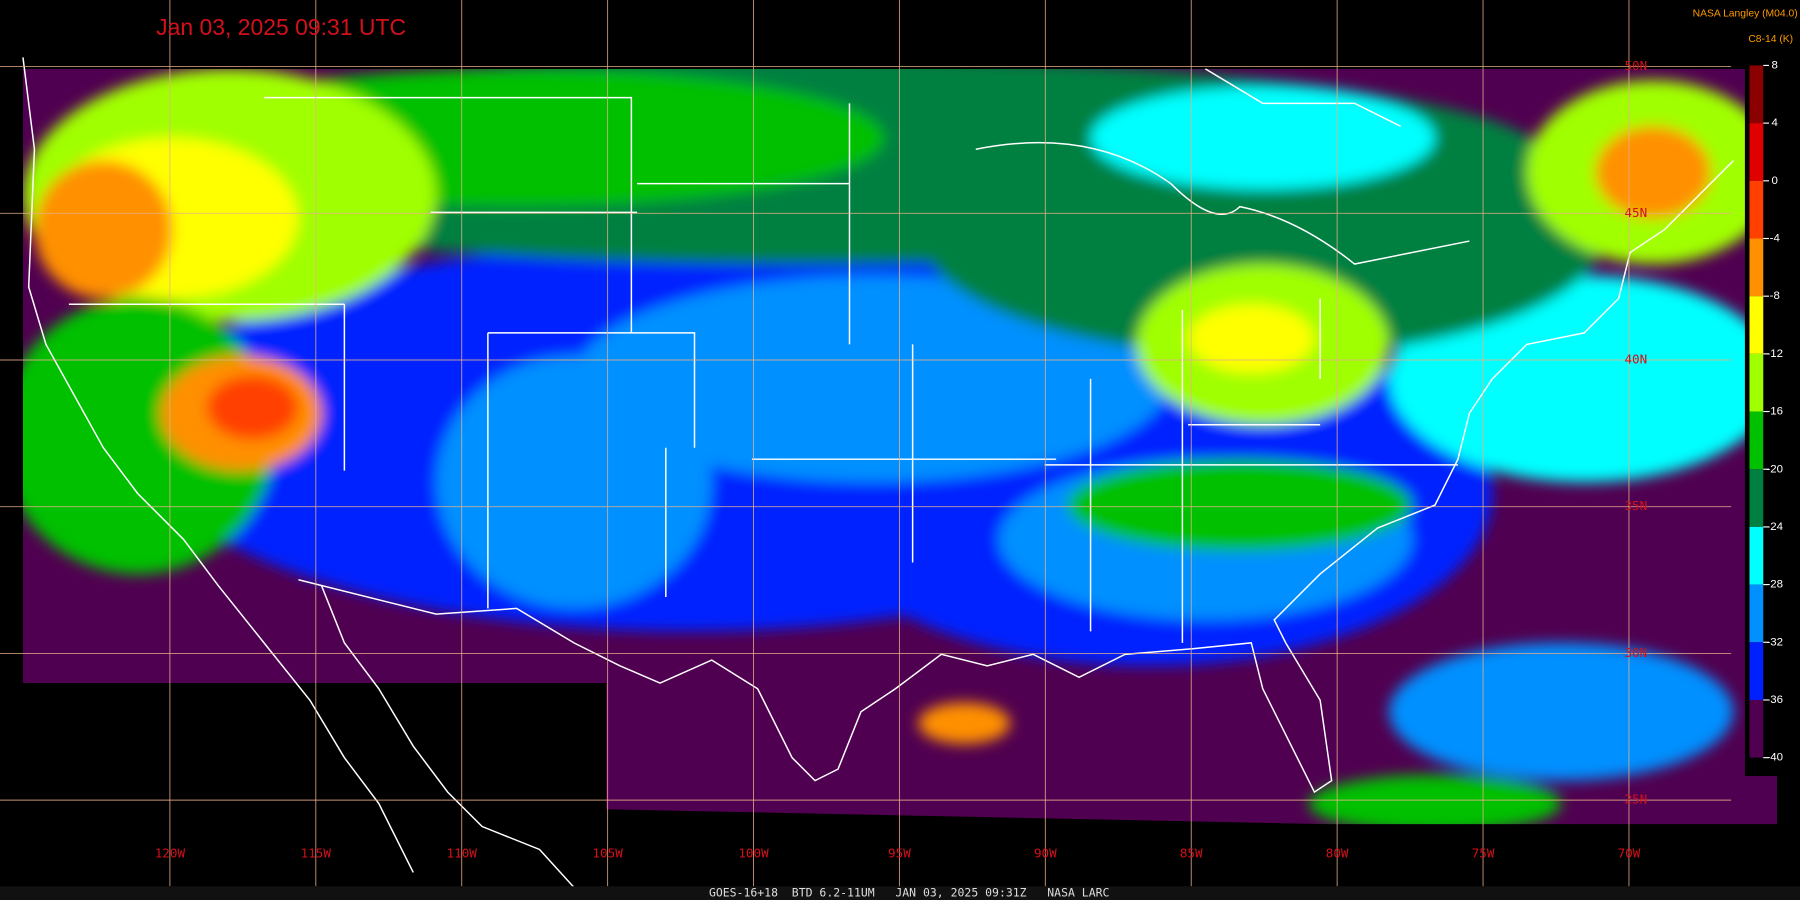 This screenshot has width=1800, height=900. Describe the element at coordinates (1774, 700) in the screenshot. I see `colorbar-tick-label: -36` at that location.